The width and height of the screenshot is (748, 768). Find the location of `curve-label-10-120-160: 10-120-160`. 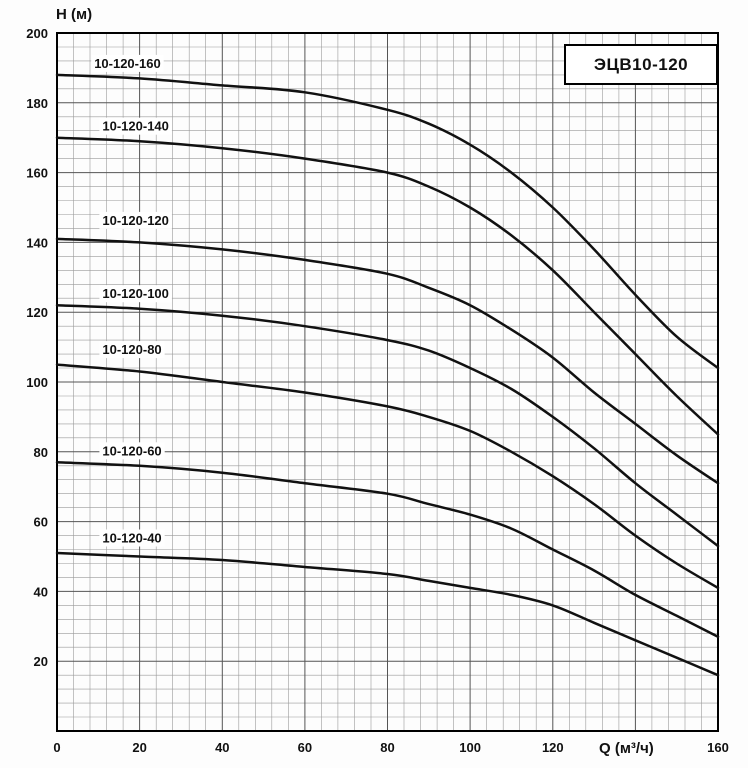

curve-label-10-120-160: 10-120-160 is located at coordinates (127, 63).